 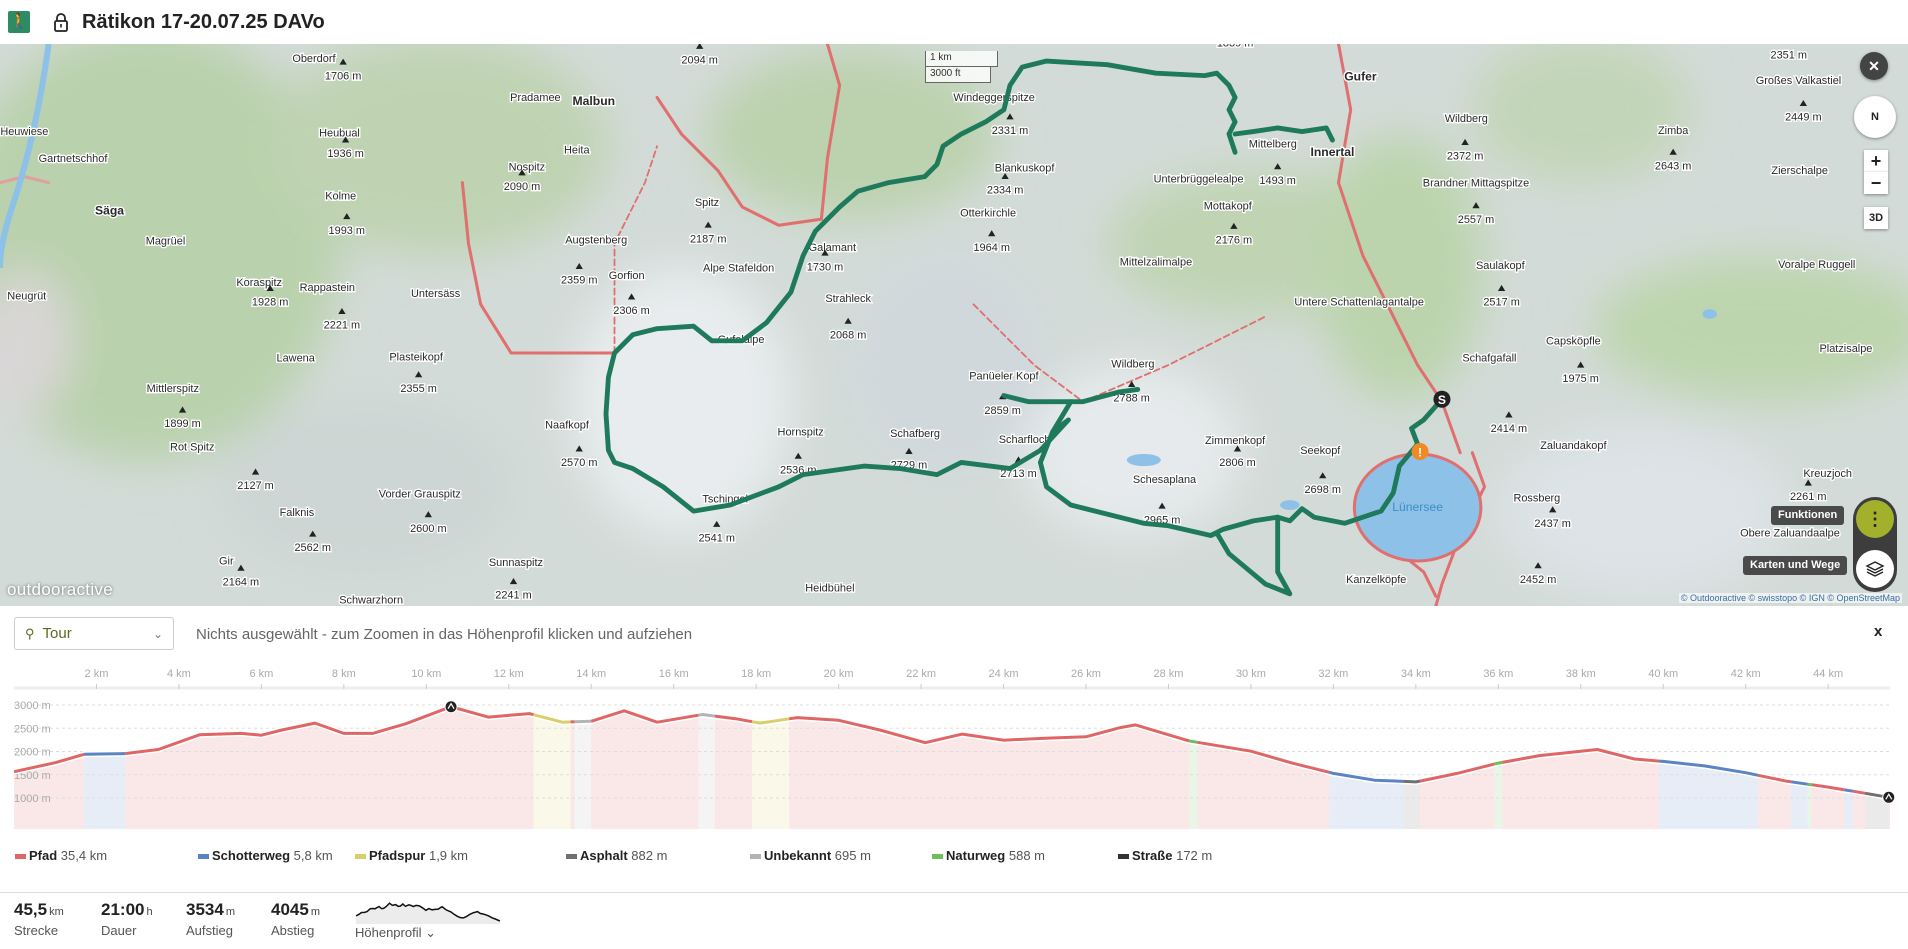 I want to click on legend-name: Schotterweg, so click(x=251, y=855).